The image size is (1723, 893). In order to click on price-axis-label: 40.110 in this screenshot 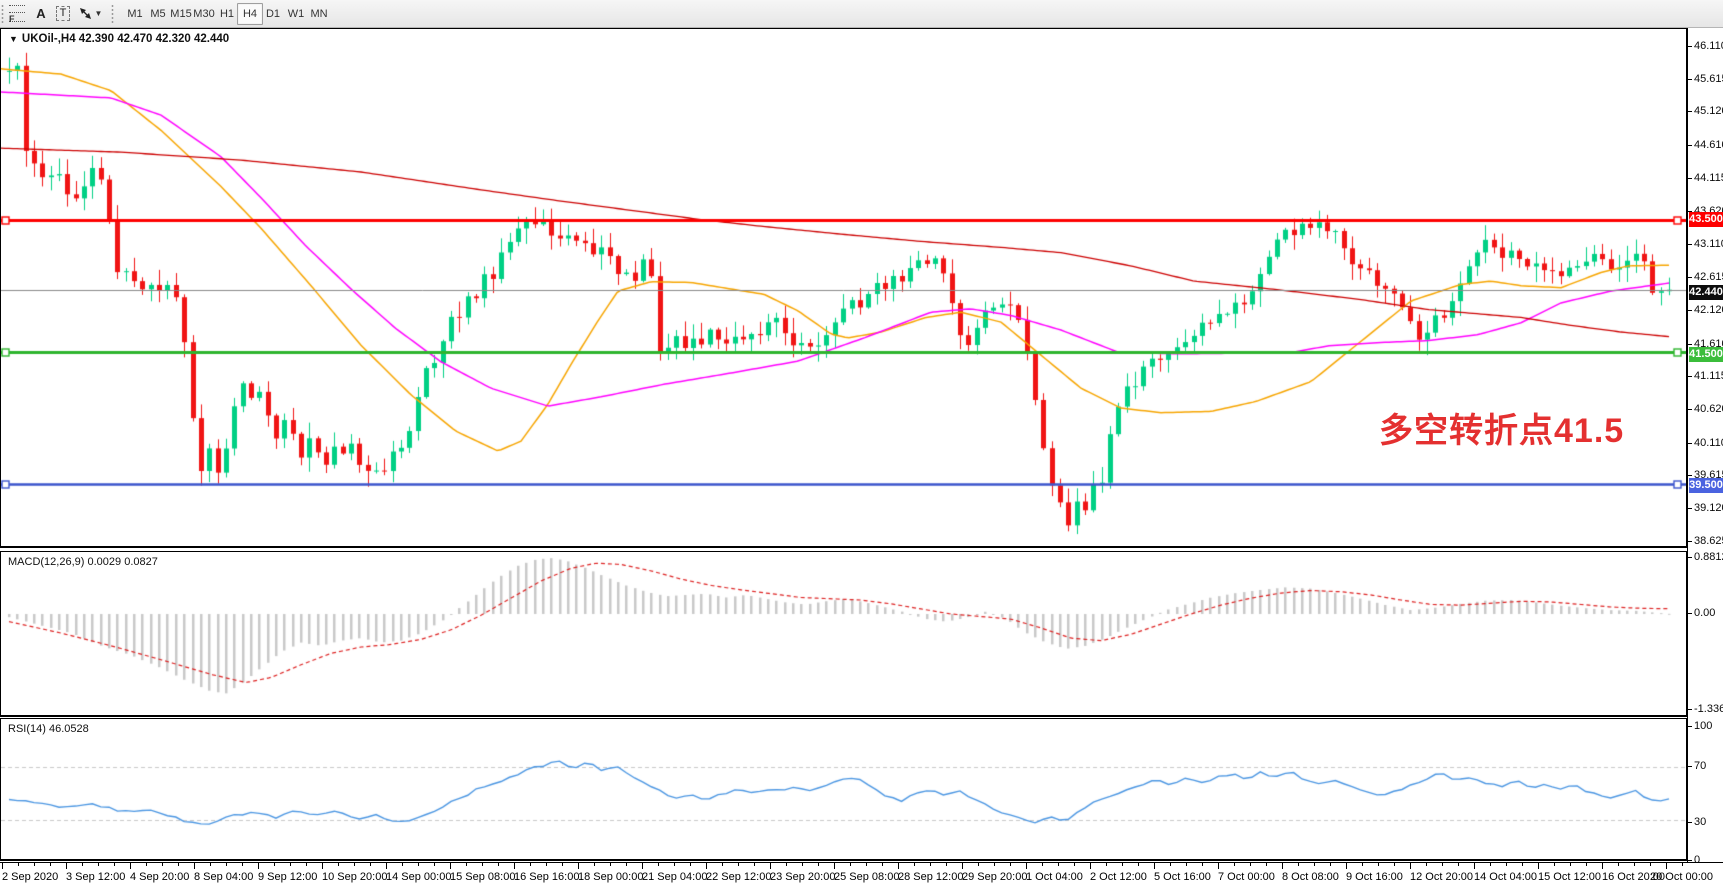, I will do `click(1708, 443)`.